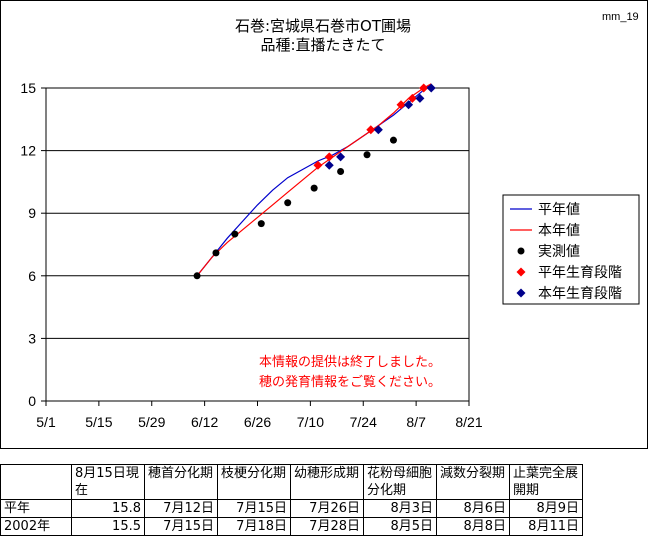 This screenshot has width=649, height=545. Describe the element at coordinates (314, 181) in the screenshot. I see `data-series` at that location.